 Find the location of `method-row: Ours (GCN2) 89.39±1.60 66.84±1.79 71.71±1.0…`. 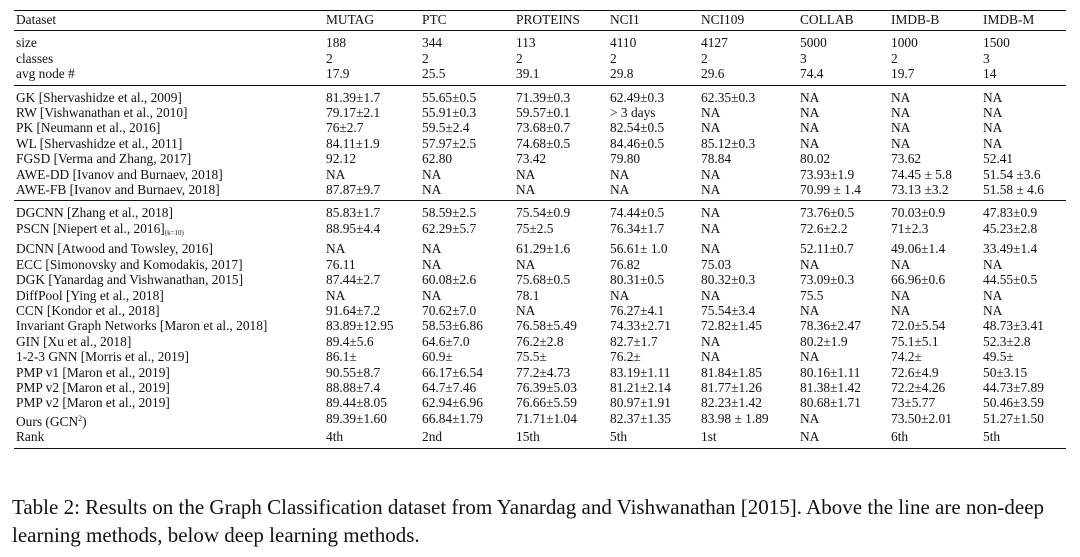

method-row: Ours (GCN2) 89.39±1.60 66.84±1.79 71.71±1.0… is located at coordinates (540, 420).